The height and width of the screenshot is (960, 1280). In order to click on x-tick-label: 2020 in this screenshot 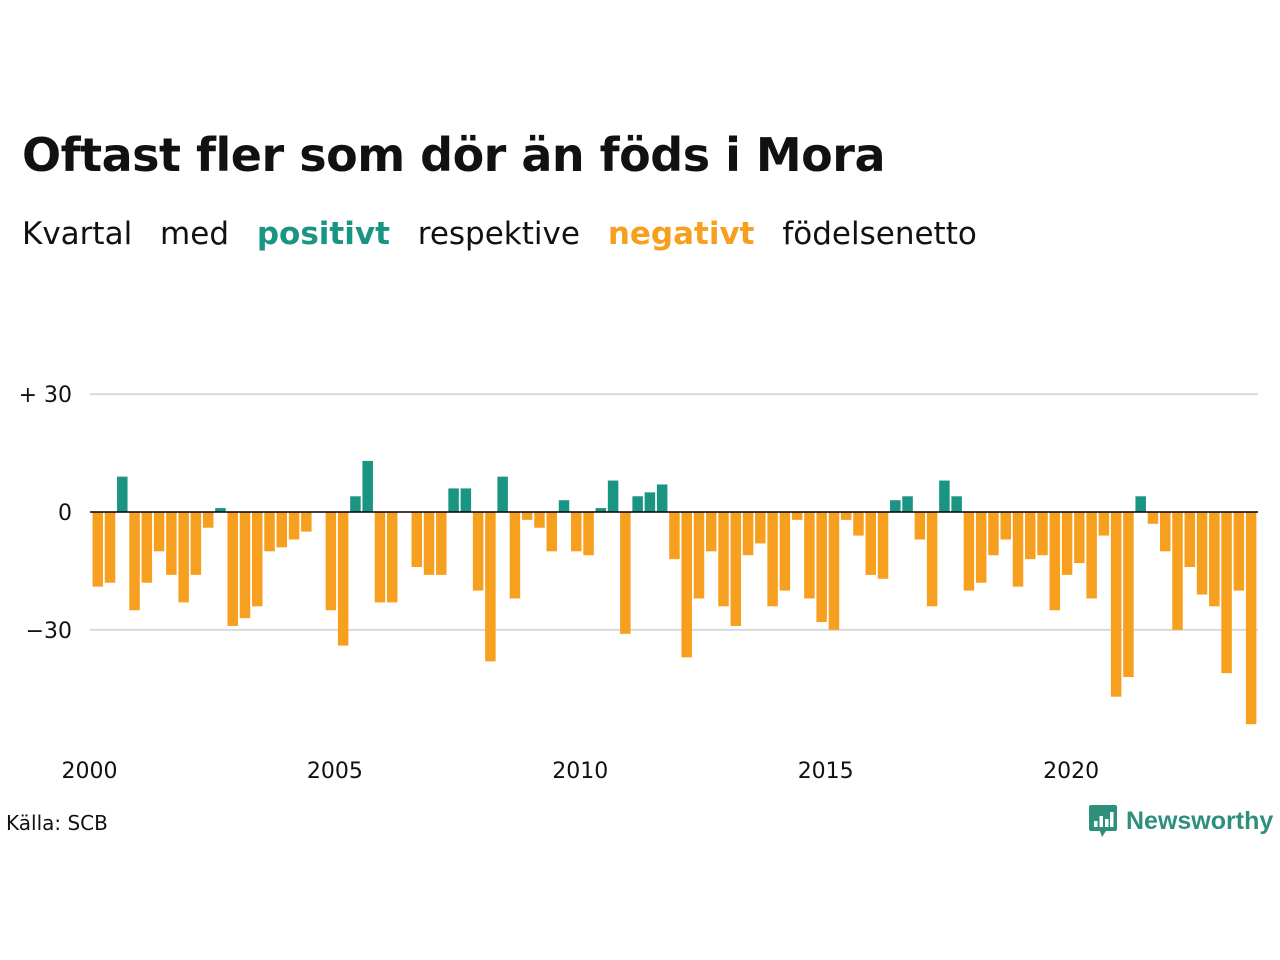, I will do `click(1071, 771)`.